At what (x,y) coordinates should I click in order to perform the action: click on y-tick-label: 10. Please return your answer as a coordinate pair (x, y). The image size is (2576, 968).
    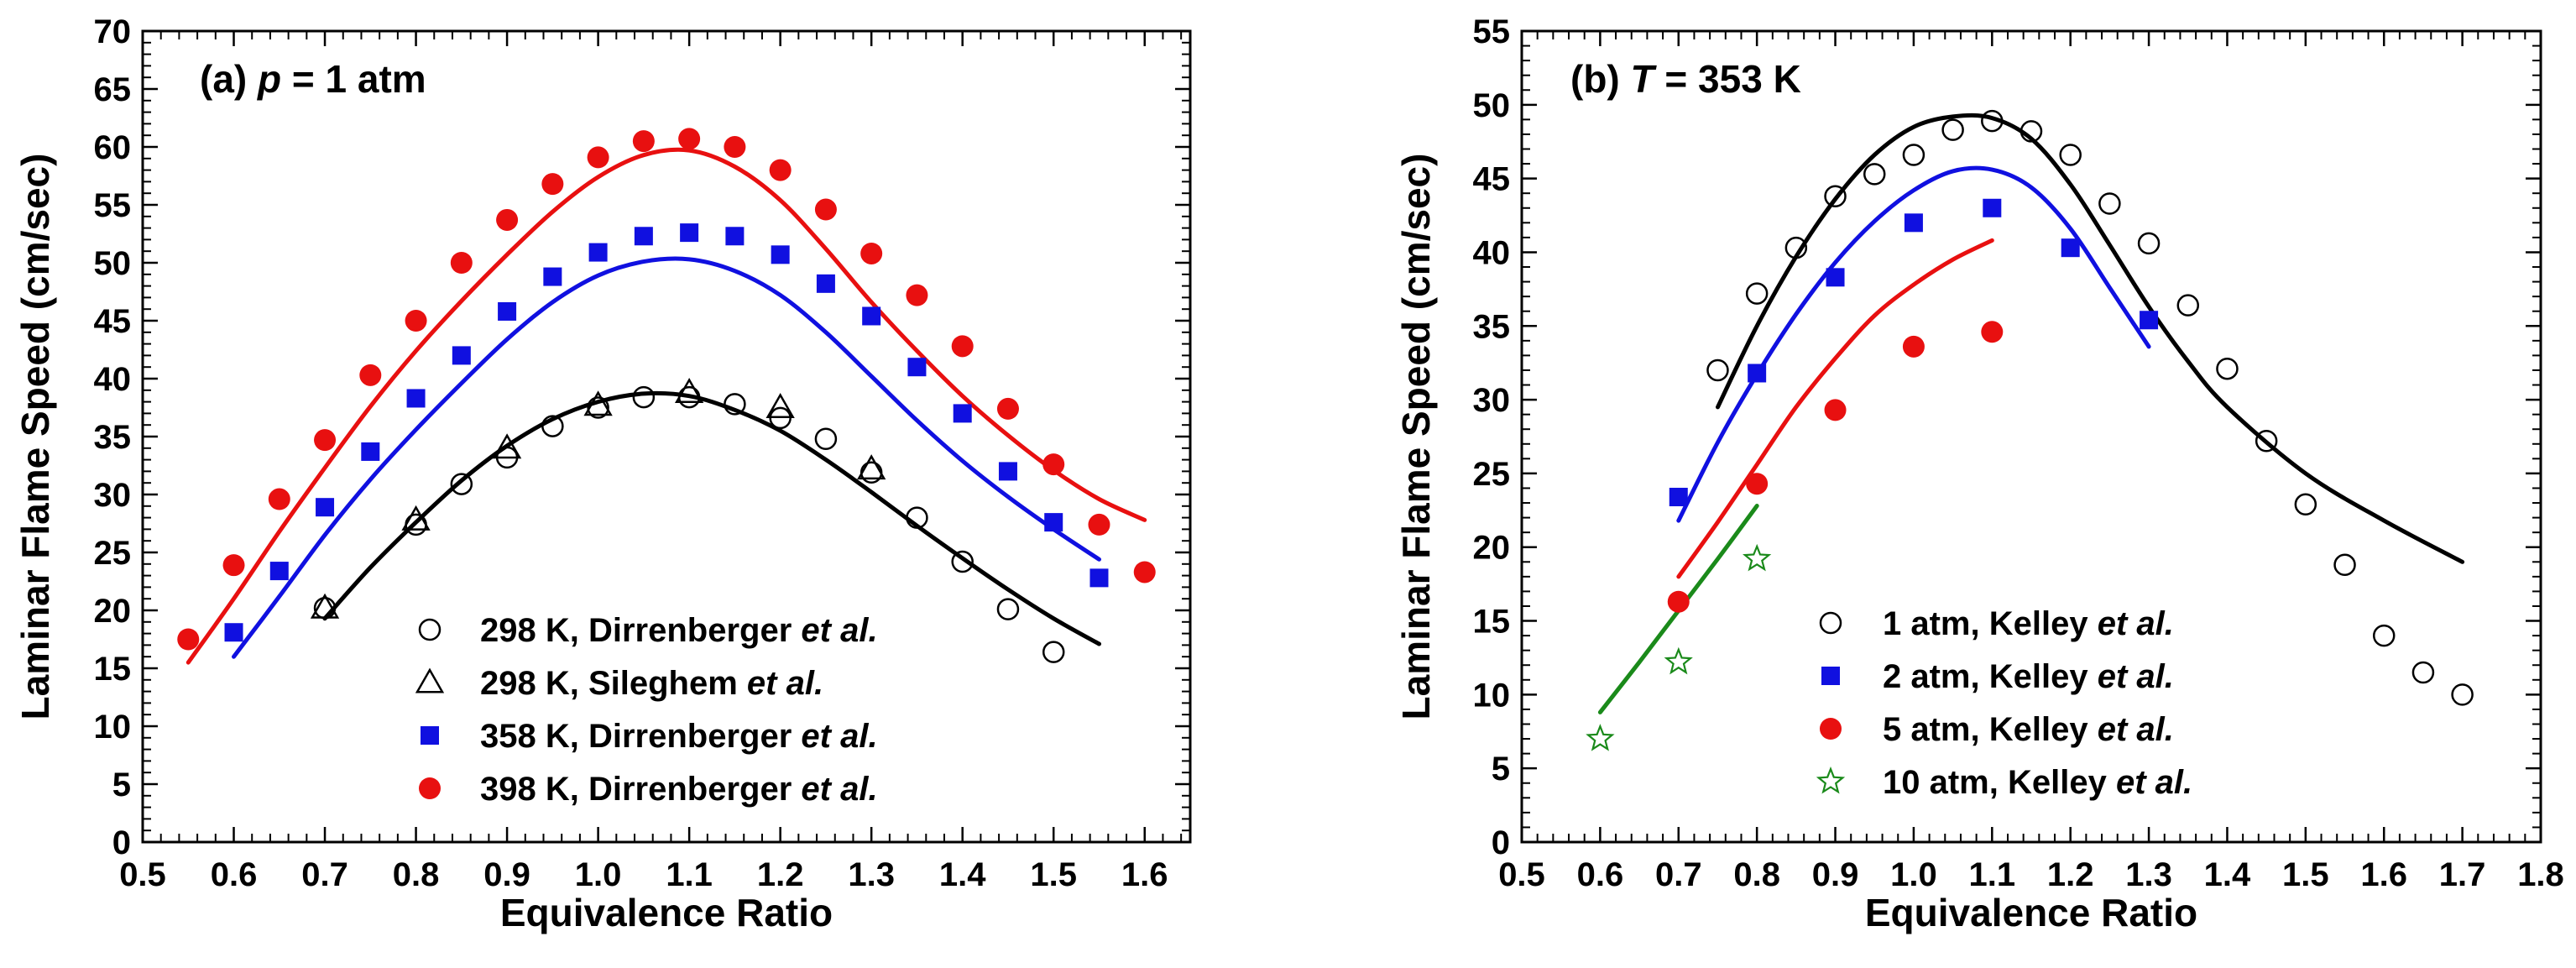
    Looking at the image, I should click on (113, 727).